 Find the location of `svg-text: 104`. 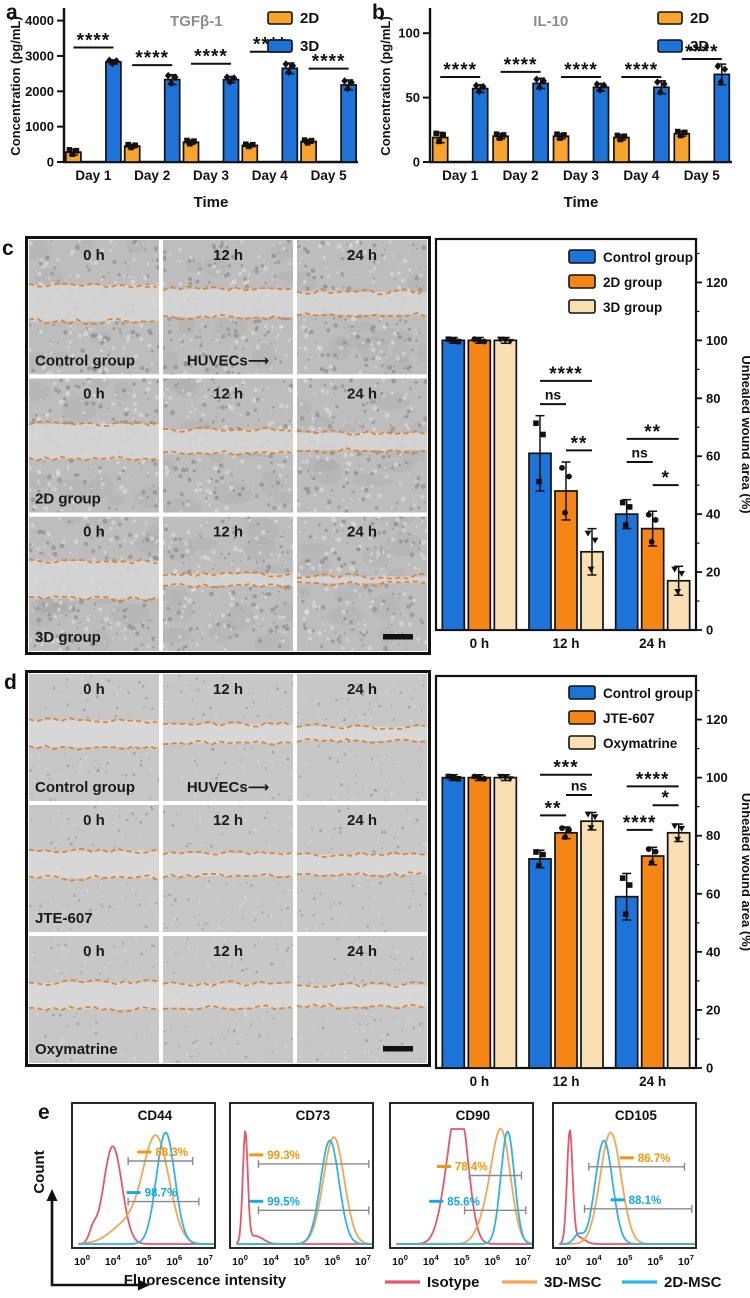

svg-text: 104 is located at coordinates (271, 1260).